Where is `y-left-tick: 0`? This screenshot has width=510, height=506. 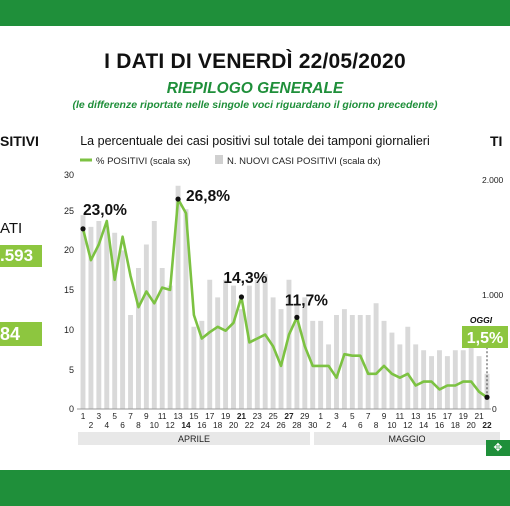 y-left-tick: 0 is located at coordinates (71, 409).